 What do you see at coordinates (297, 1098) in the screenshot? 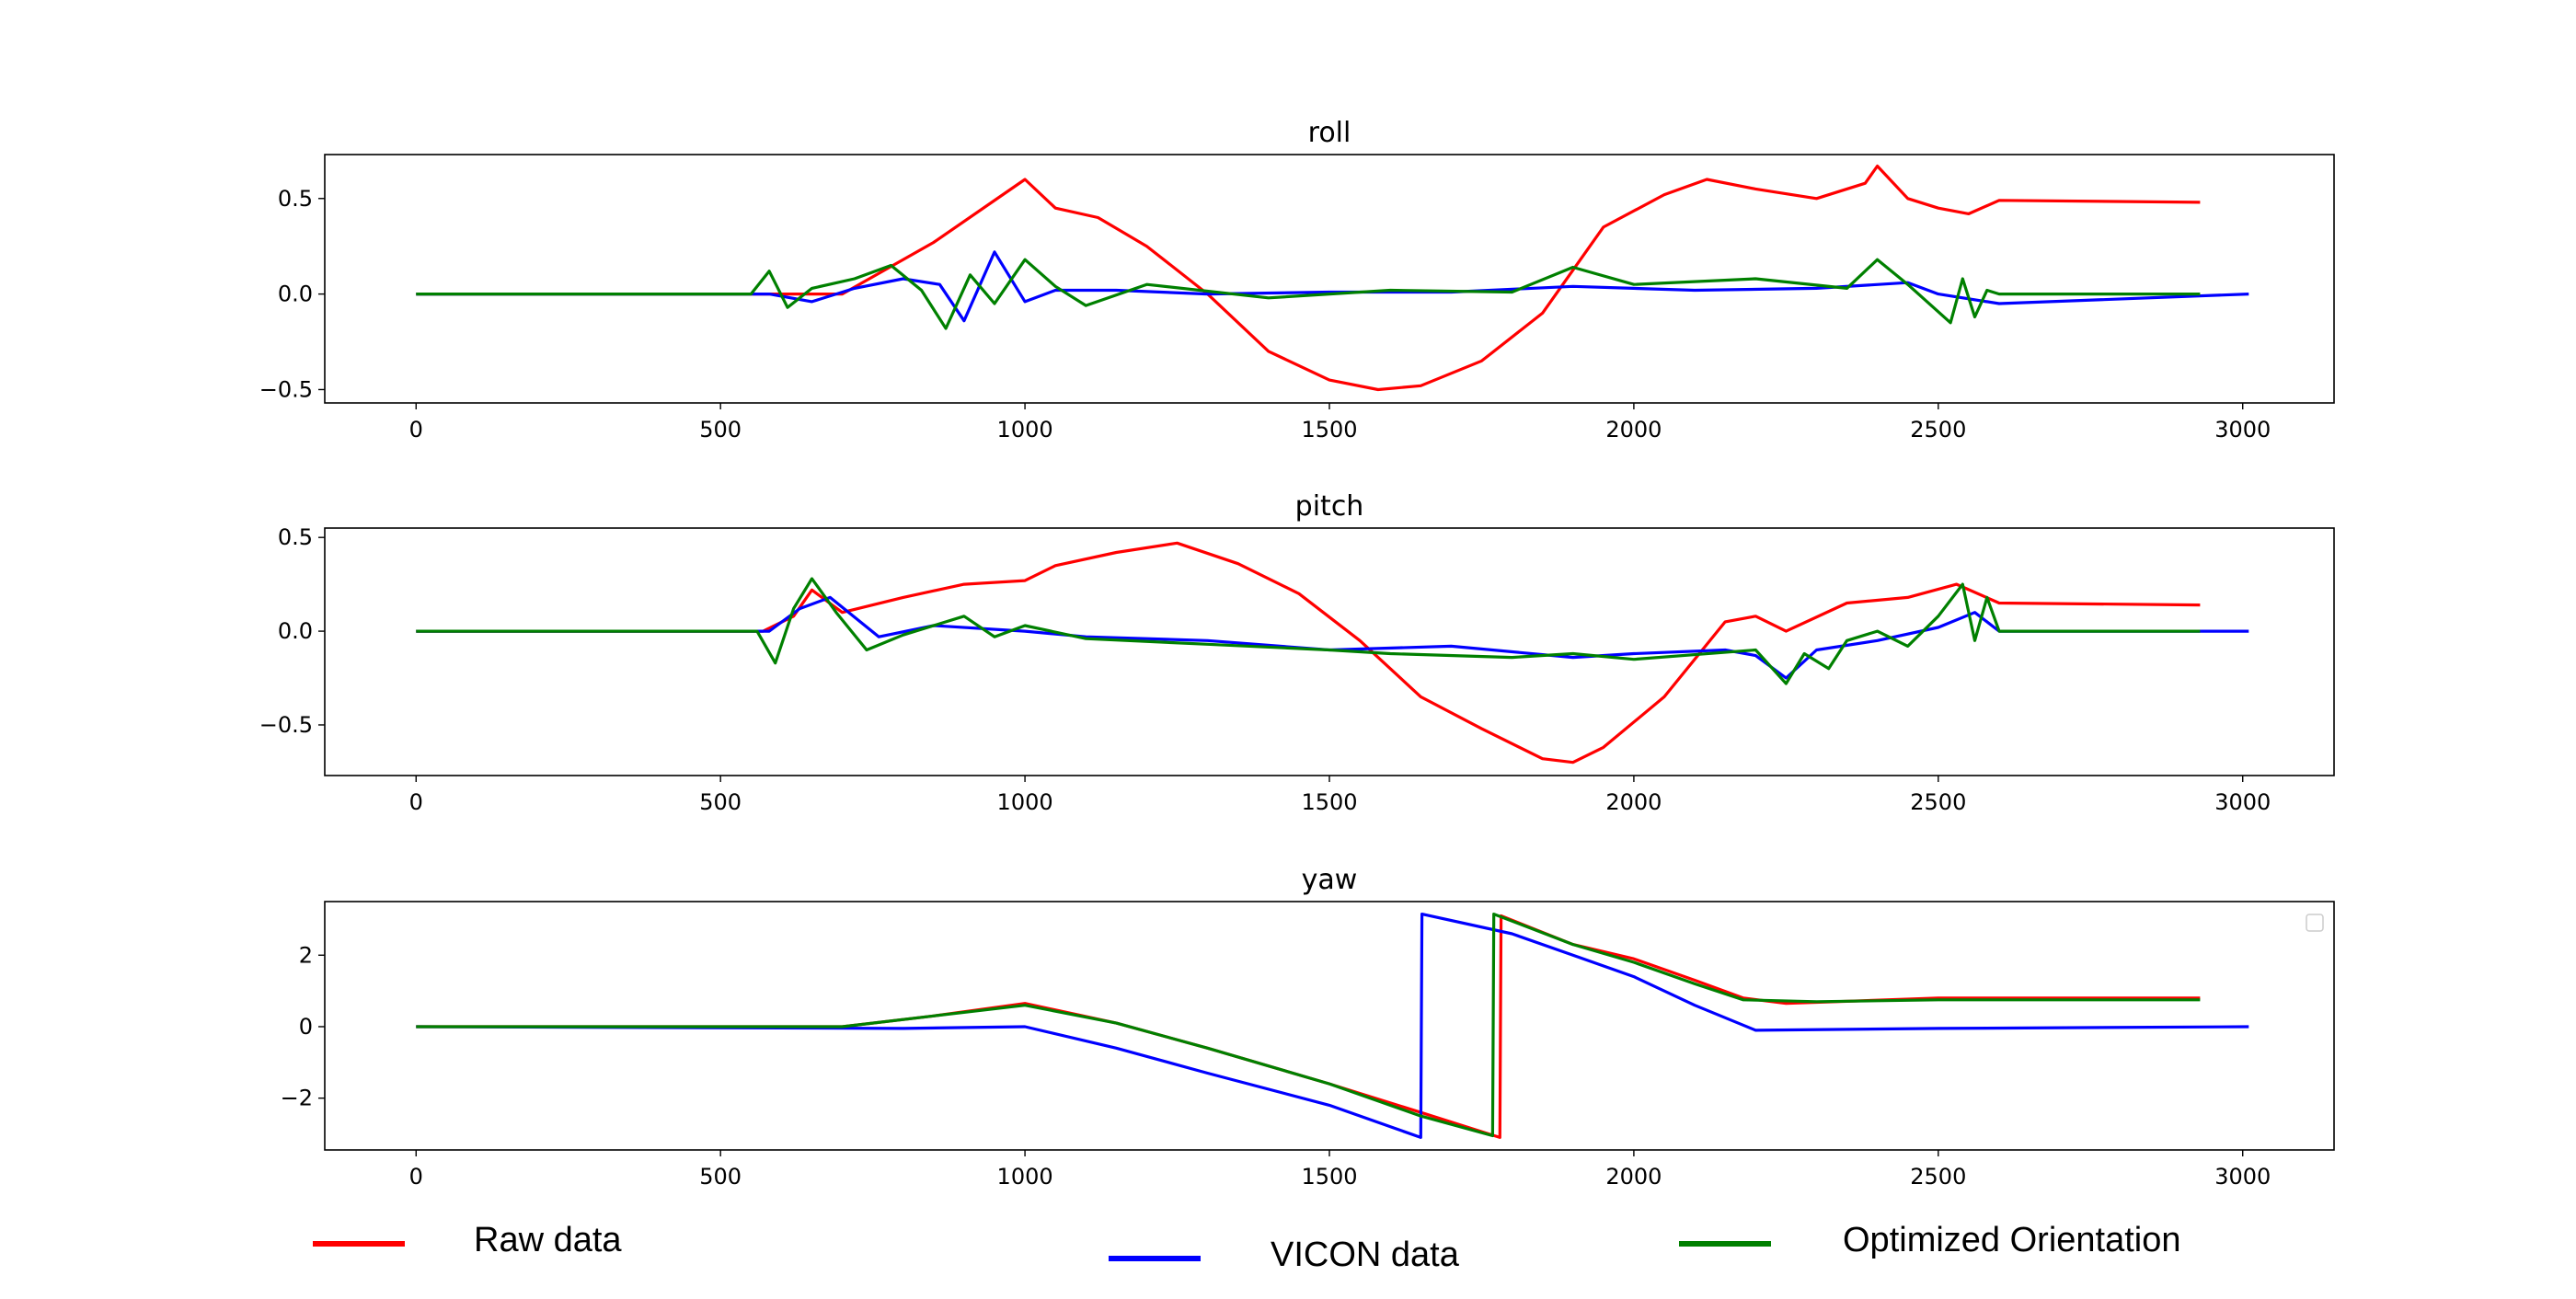
I see `y-tick-label: −2` at bounding box center [297, 1098].